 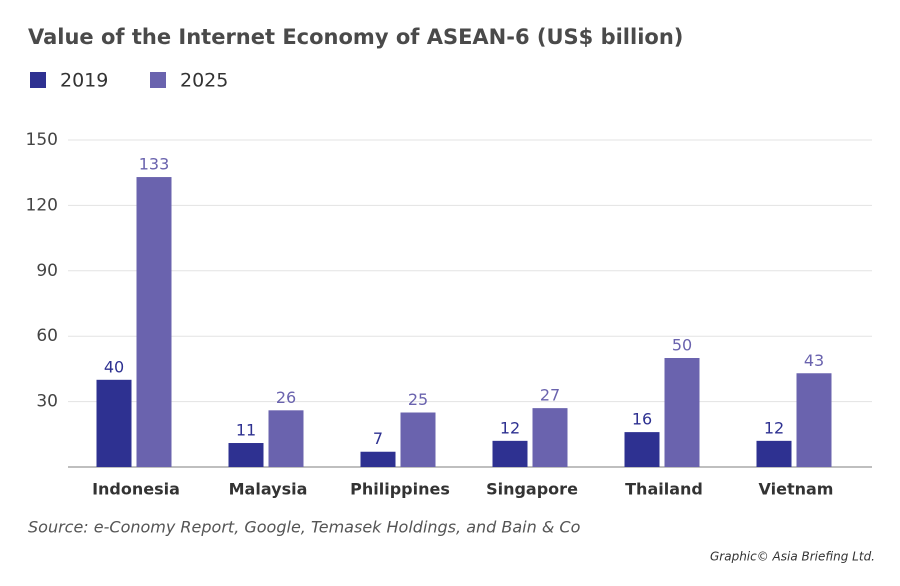 I want to click on x-tick-label: Indonesia, so click(x=136, y=489).